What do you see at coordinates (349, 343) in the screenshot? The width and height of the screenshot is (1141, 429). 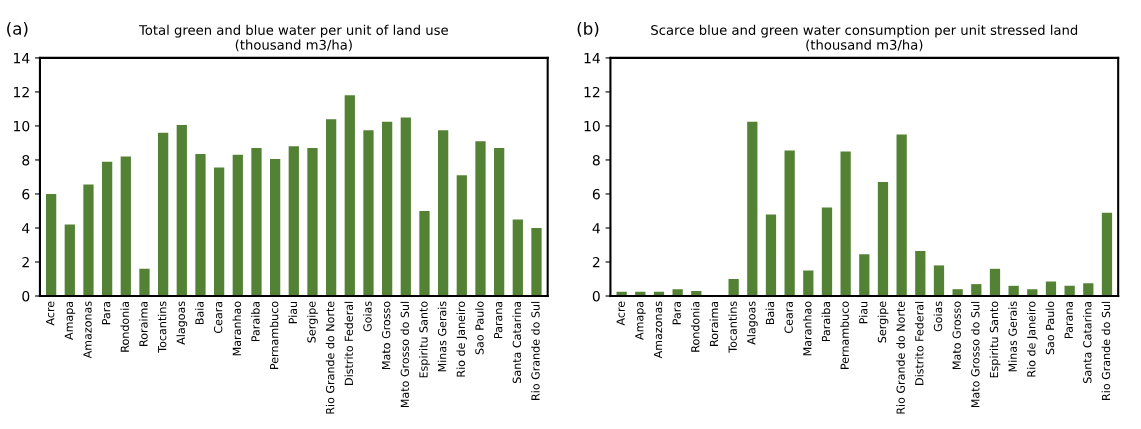 I see `x-tick-label: Distrito Federal` at bounding box center [349, 343].